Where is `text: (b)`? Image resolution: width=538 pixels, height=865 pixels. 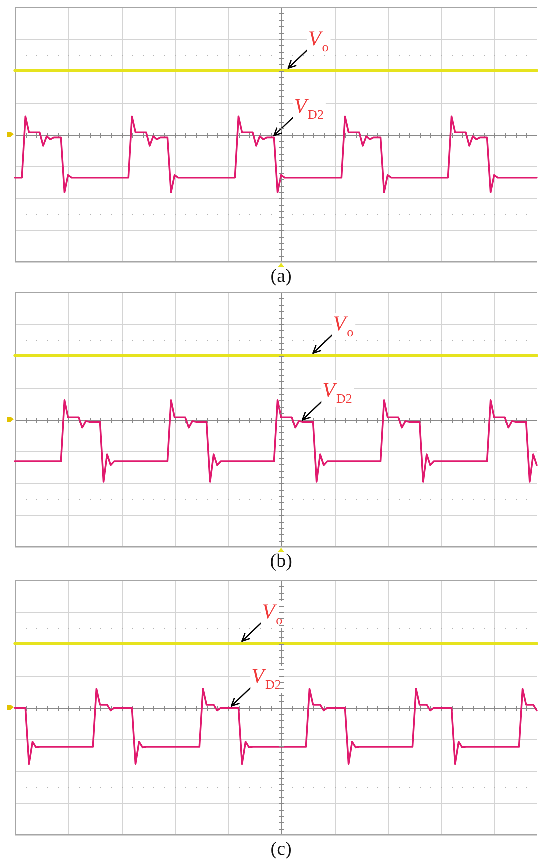
text: (b) is located at coordinates (281, 561).